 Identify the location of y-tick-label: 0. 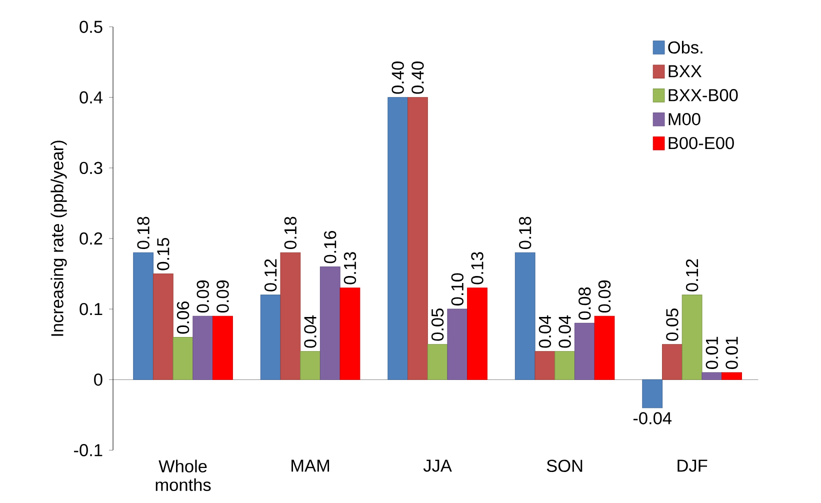
(98, 379).